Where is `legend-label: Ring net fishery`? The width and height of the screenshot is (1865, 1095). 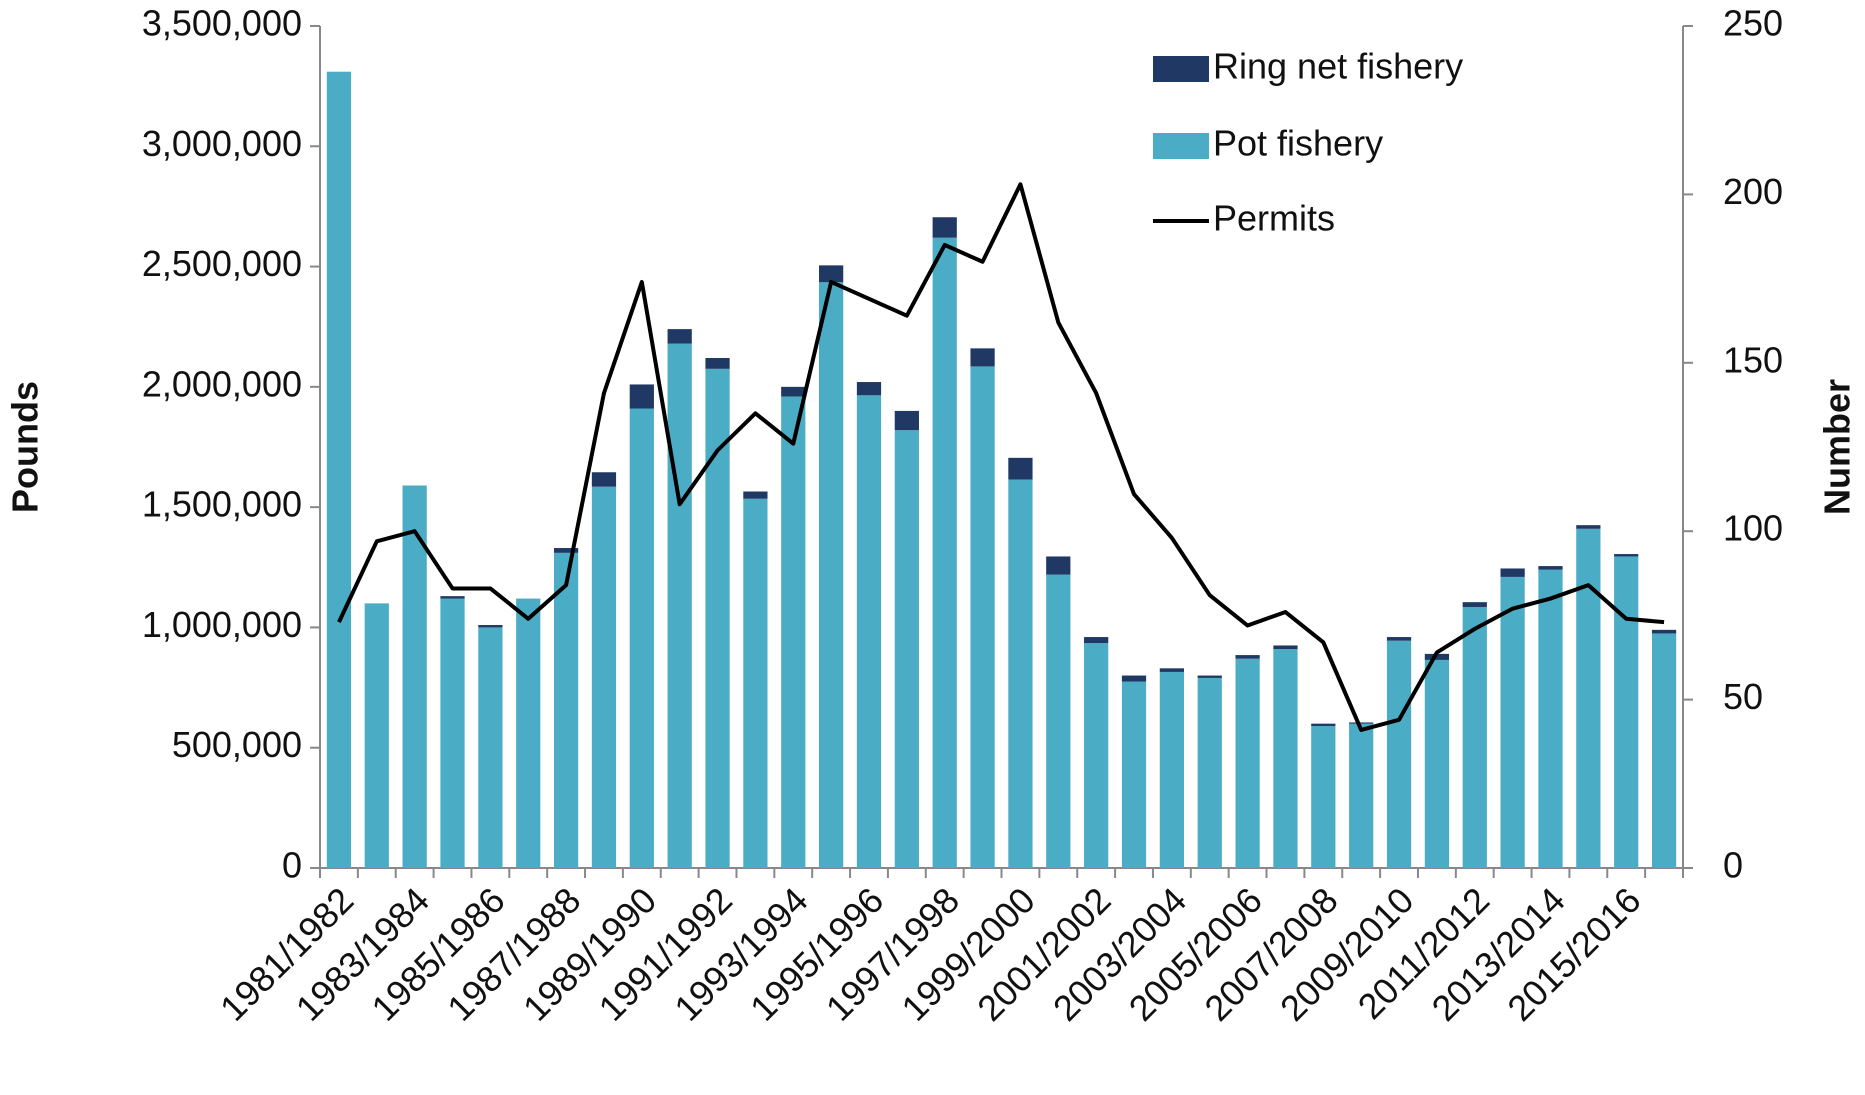 legend-label: Ring net fishery is located at coordinates (1338, 66).